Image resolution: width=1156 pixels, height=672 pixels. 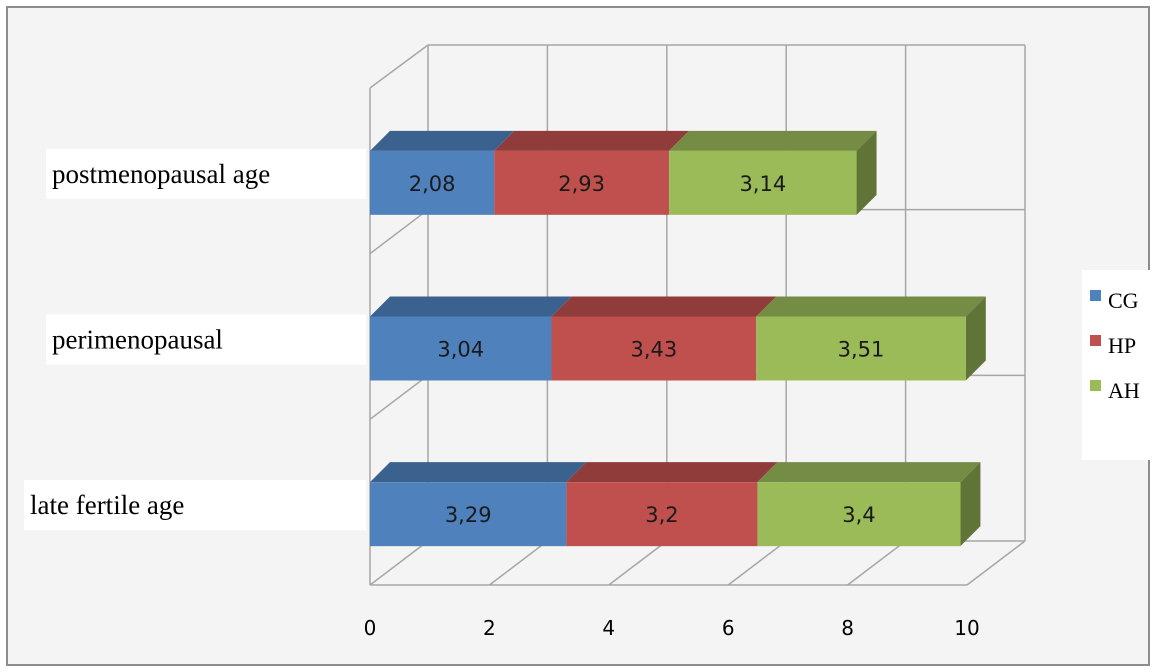 What do you see at coordinates (370, 628) in the screenshot?
I see `x-tick-label: 0` at bounding box center [370, 628].